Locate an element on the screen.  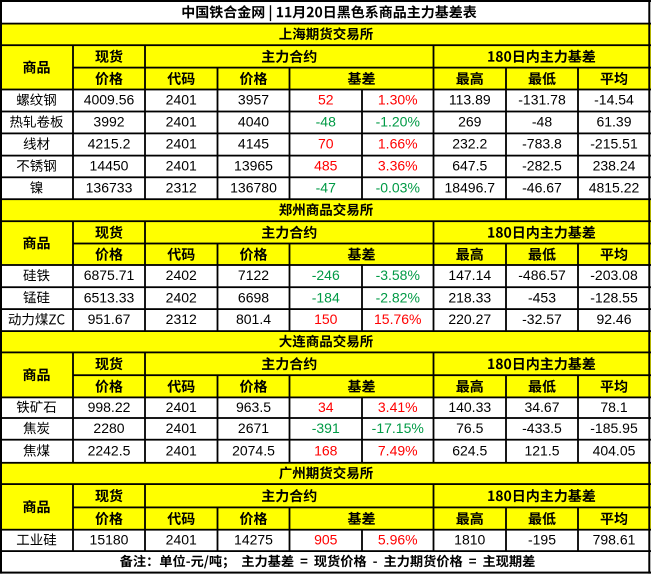
svg-text: 7122 is located at coordinates (253, 275).